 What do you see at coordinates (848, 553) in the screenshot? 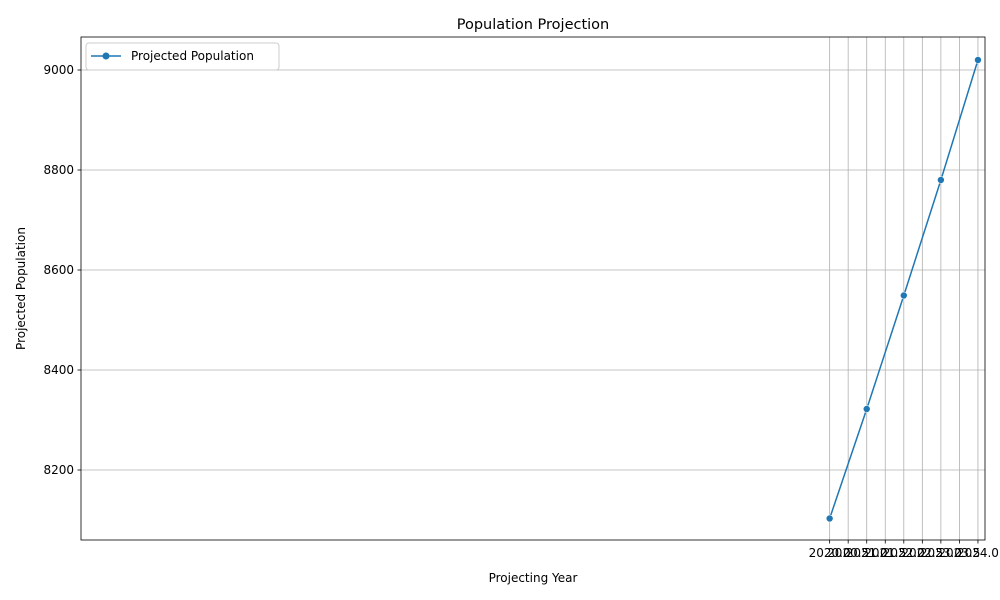
I see `x-tick-label: 2020.5` at bounding box center [848, 553].